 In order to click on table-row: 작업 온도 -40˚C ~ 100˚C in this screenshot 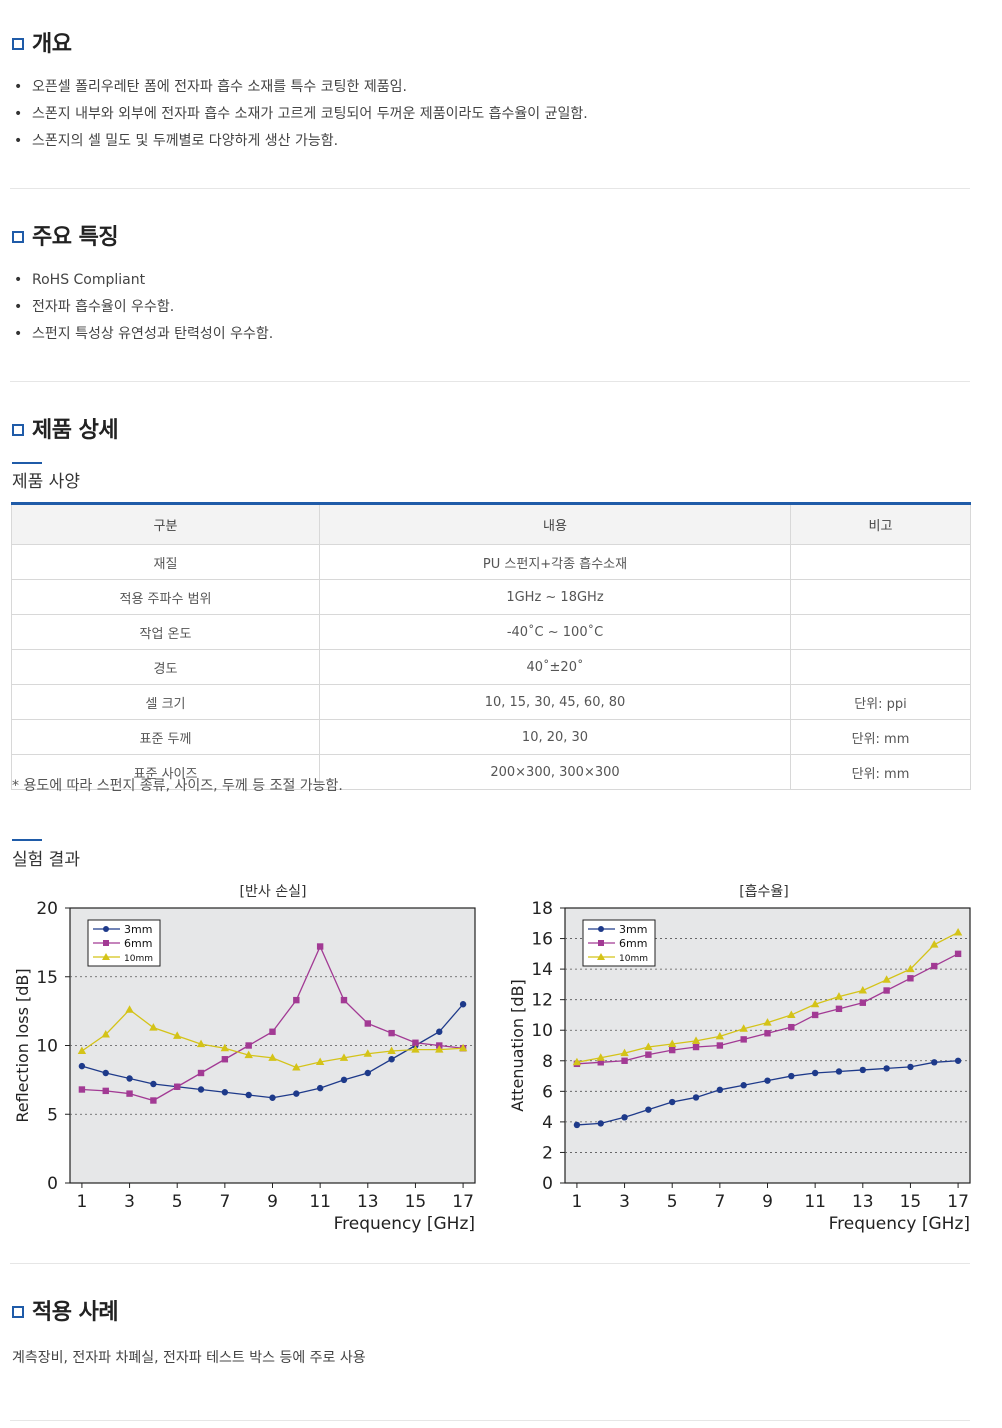, I will do `click(491, 632)`.